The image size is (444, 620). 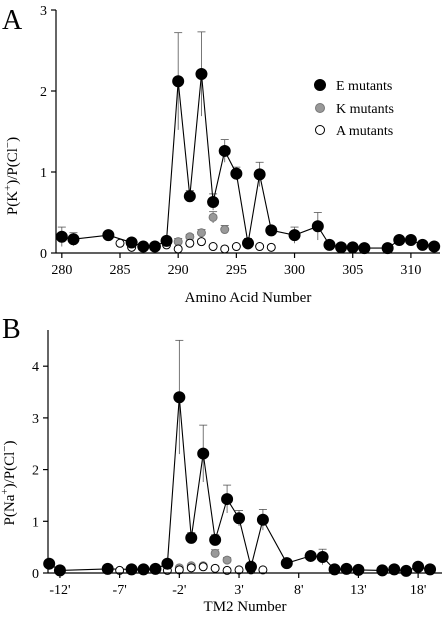 What do you see at coordinates (215, 553) in the screenshot?
I see `panel-b-k-mutants-point` at bounding box center [215, 553].